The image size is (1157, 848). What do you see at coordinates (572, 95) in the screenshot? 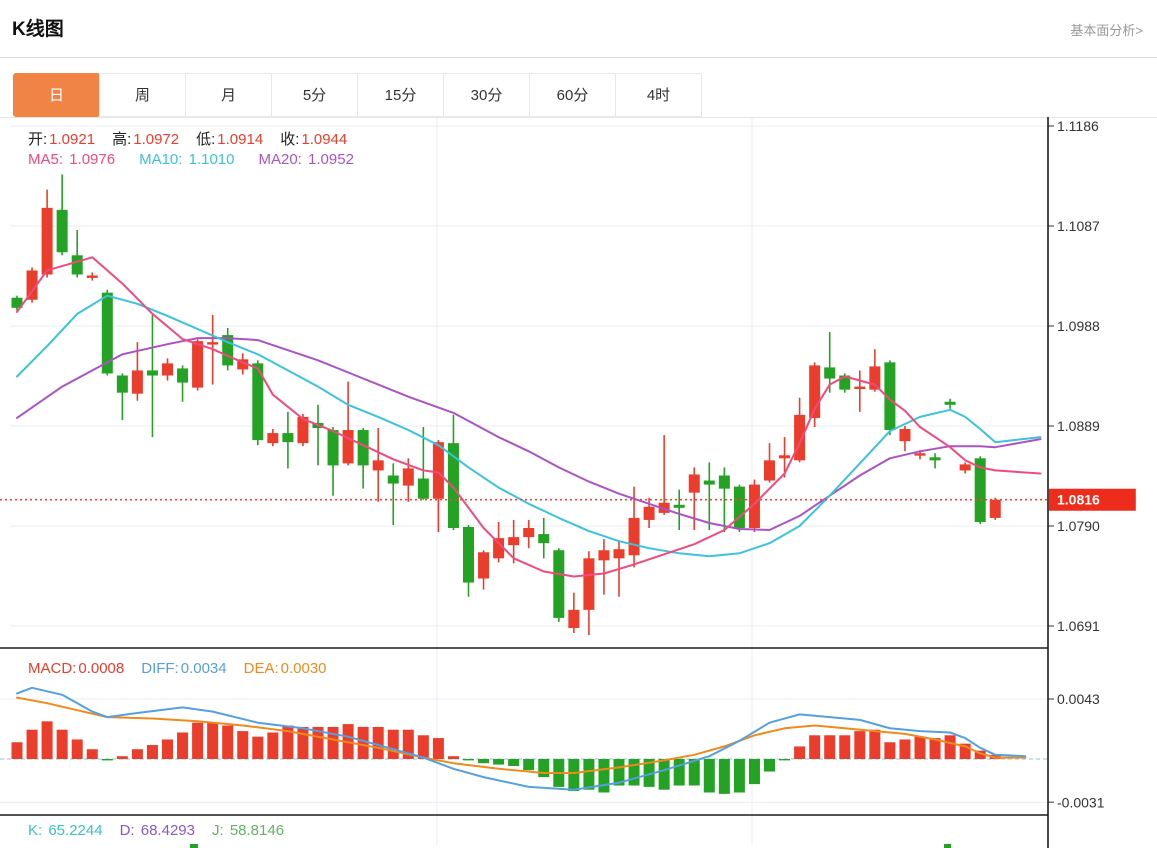
I see `tab-60min: 60分` at bounding box center [572, 95].